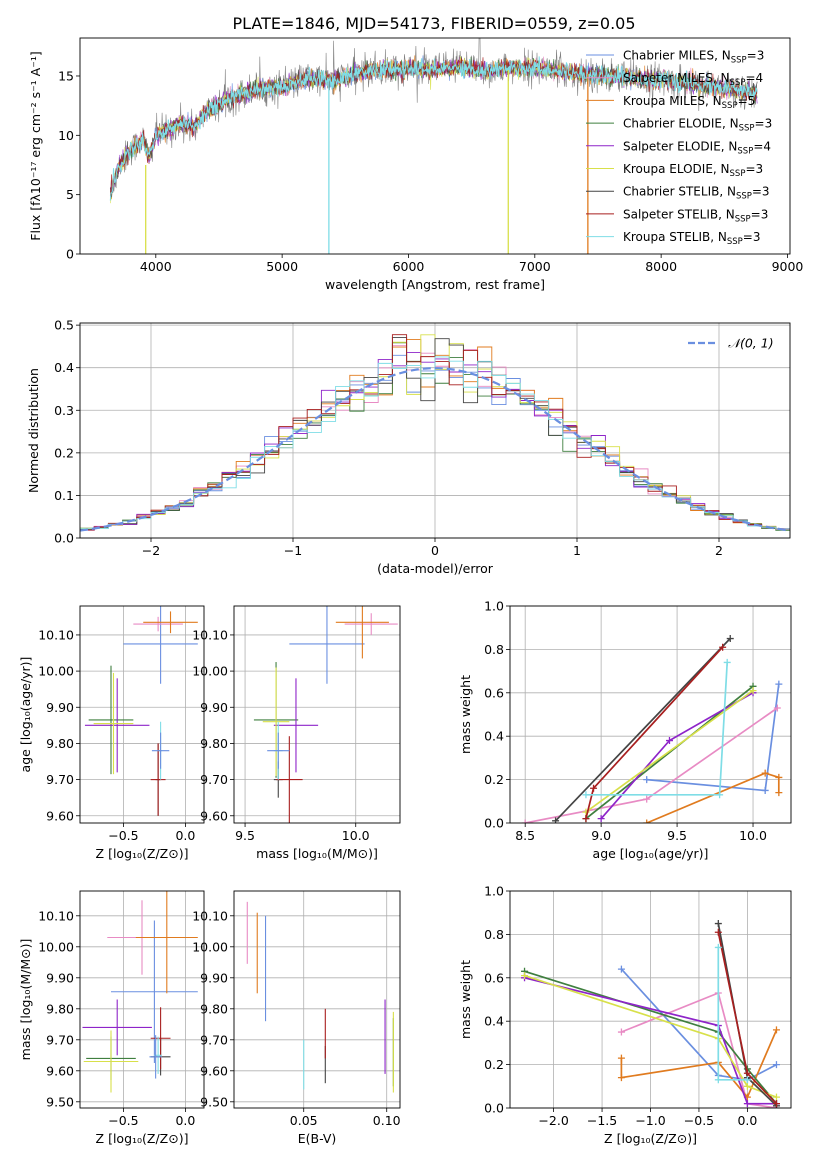  I want to click on y-tick-label: 0.3, so click(64, 410).